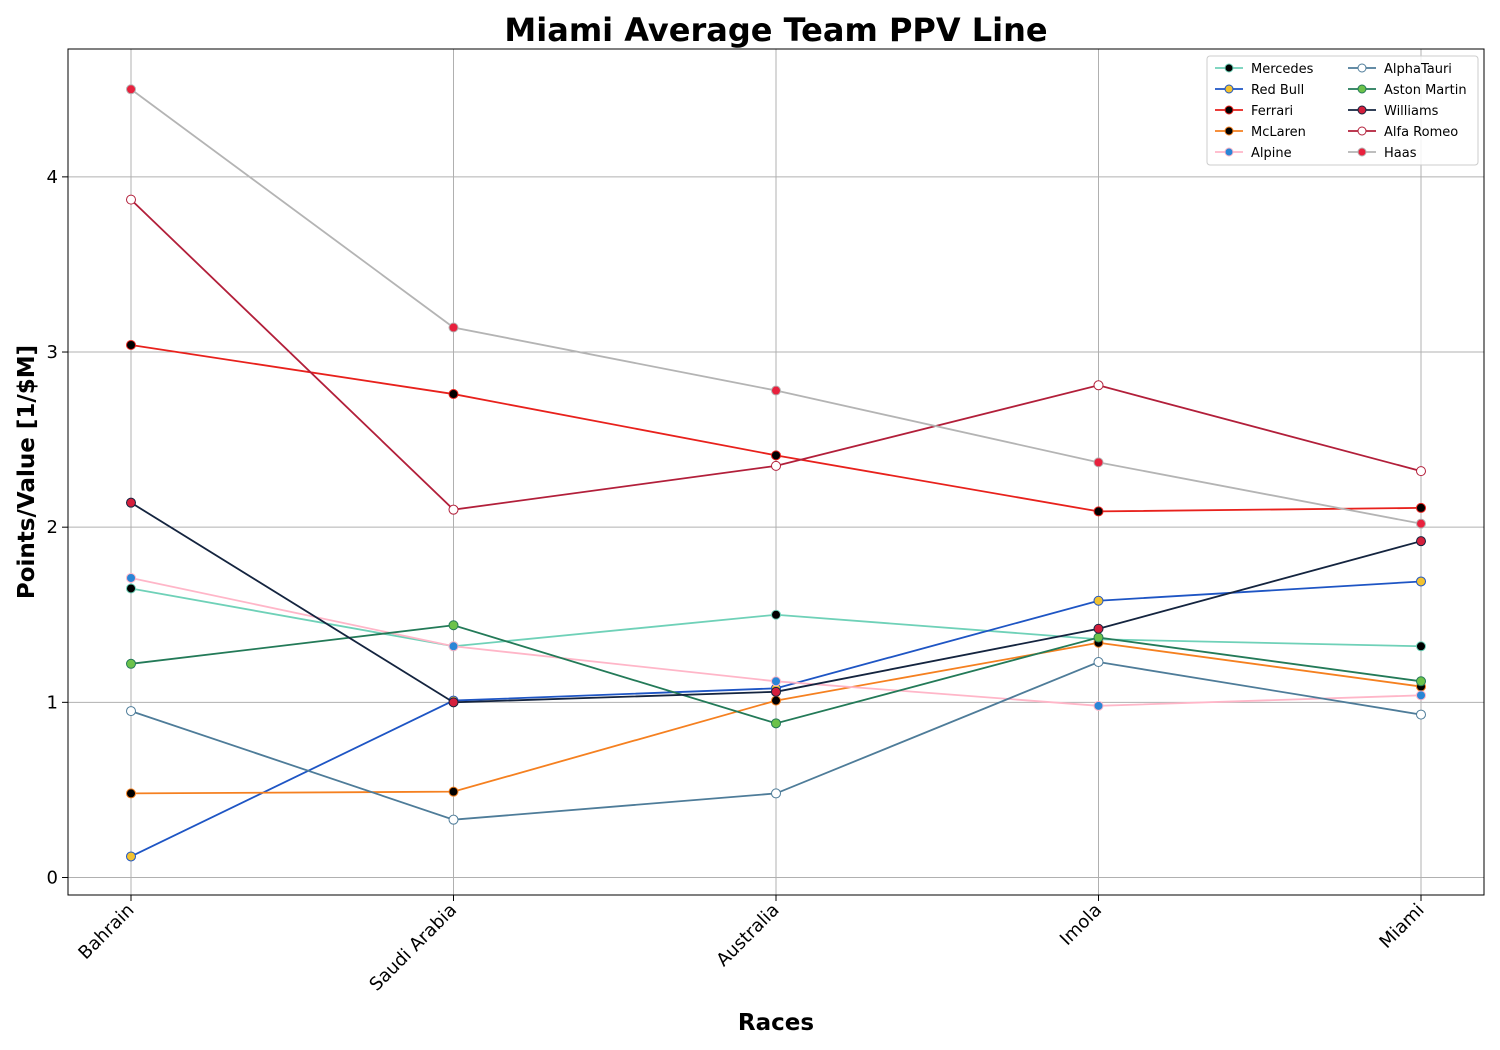  Describe the element at coordinates (1272, 111) in the screenshot. I see `legend-label: Ferrari` at that location.